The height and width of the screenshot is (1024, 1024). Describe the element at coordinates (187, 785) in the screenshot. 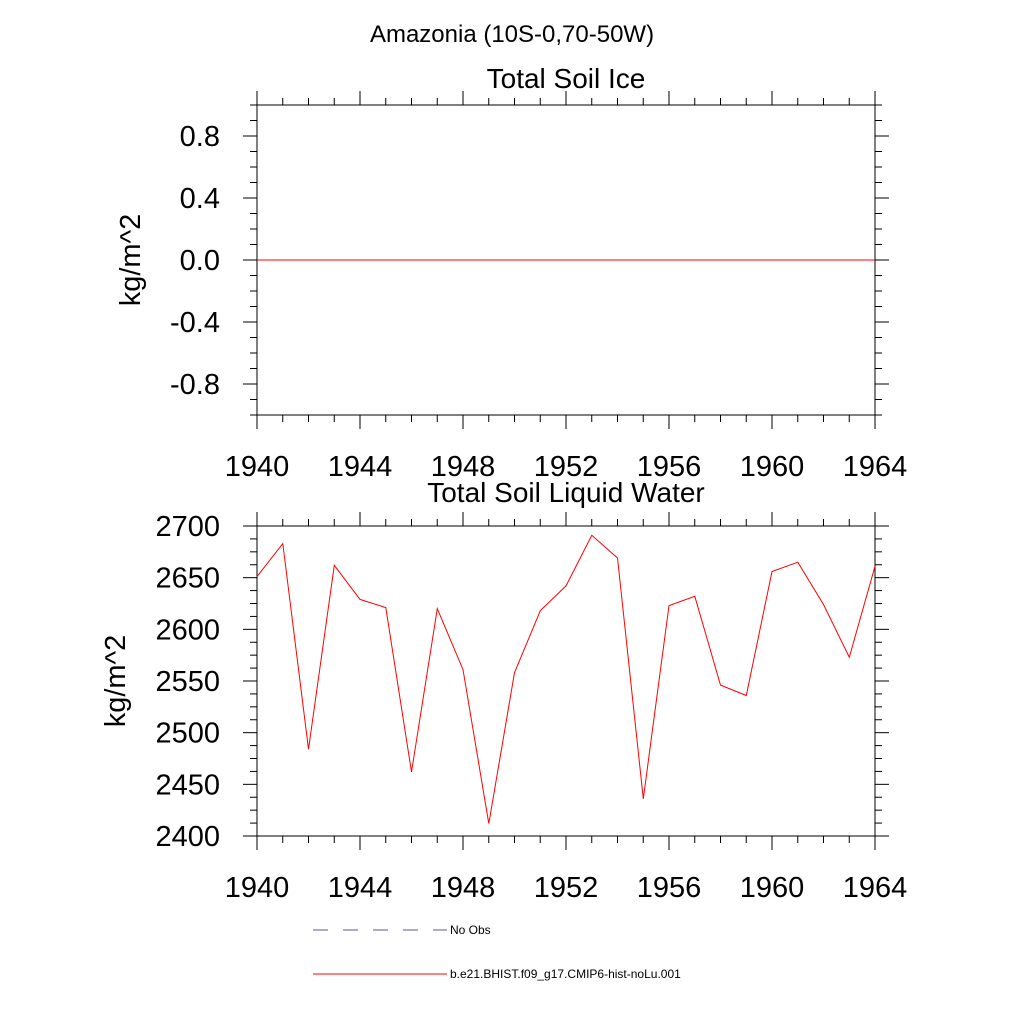

I see `y-tick-label-soil-liquid-water: 2450` at that location.